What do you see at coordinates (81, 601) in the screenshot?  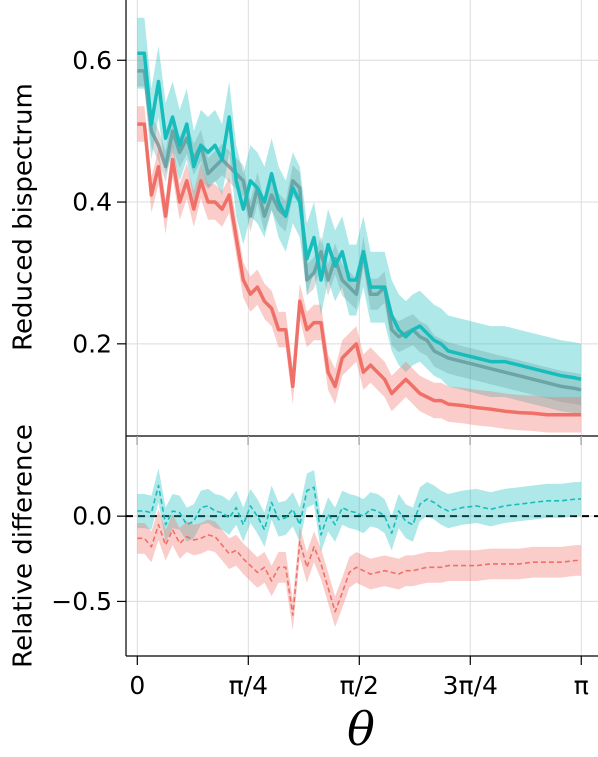 I see `y-tick-label: −0.5` at bounding box center [81, 601].